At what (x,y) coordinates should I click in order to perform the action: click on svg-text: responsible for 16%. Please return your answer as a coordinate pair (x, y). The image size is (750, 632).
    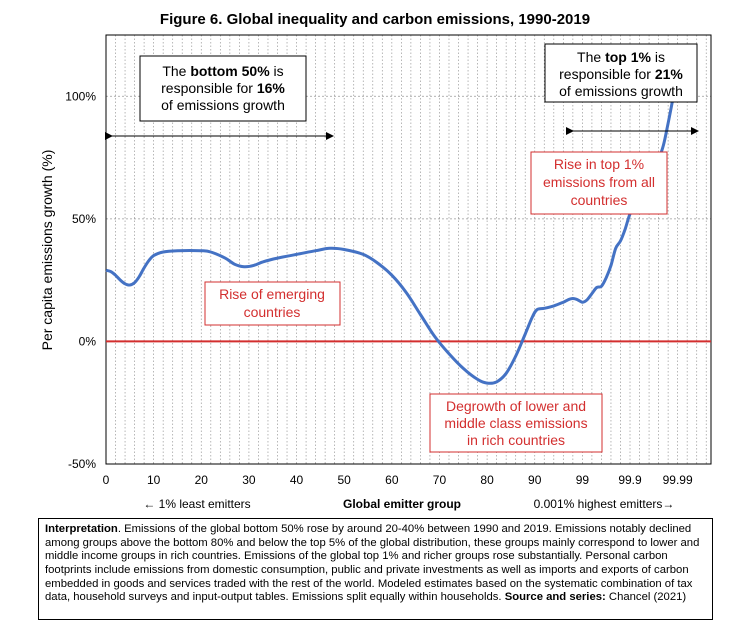
    Looking at the image, I should click on (223, 88).